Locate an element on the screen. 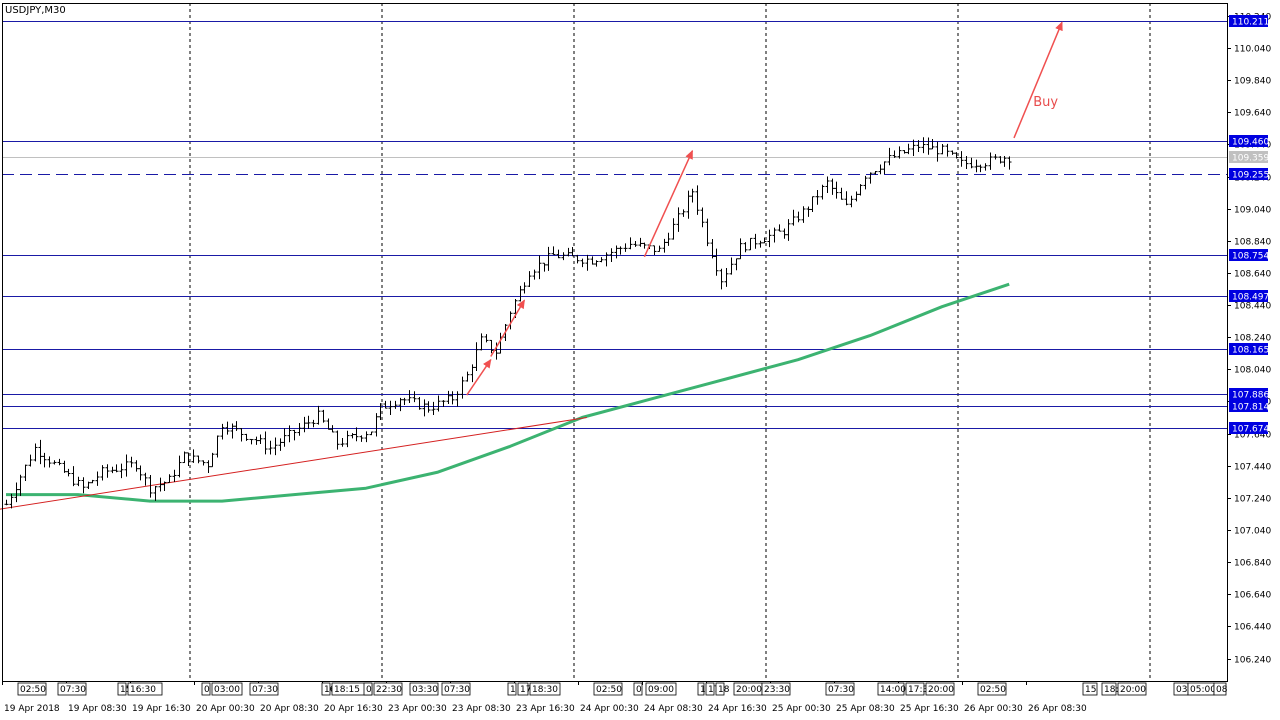 Image resolution: width=1280 pixels, height=720 pixels. current-price-label-bg is located at coordinates (1248, 157).